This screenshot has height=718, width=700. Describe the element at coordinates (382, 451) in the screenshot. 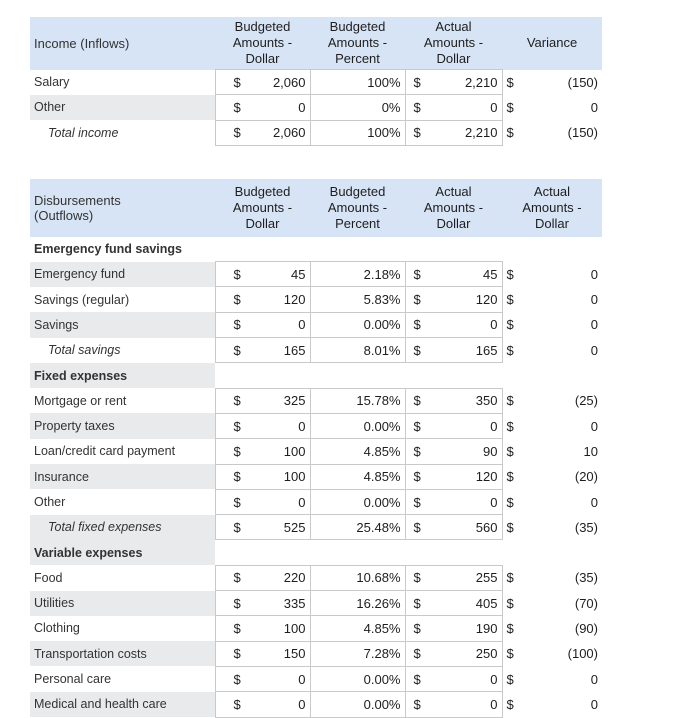

I see `budgeted-percent-value: 4.85%` at that location.